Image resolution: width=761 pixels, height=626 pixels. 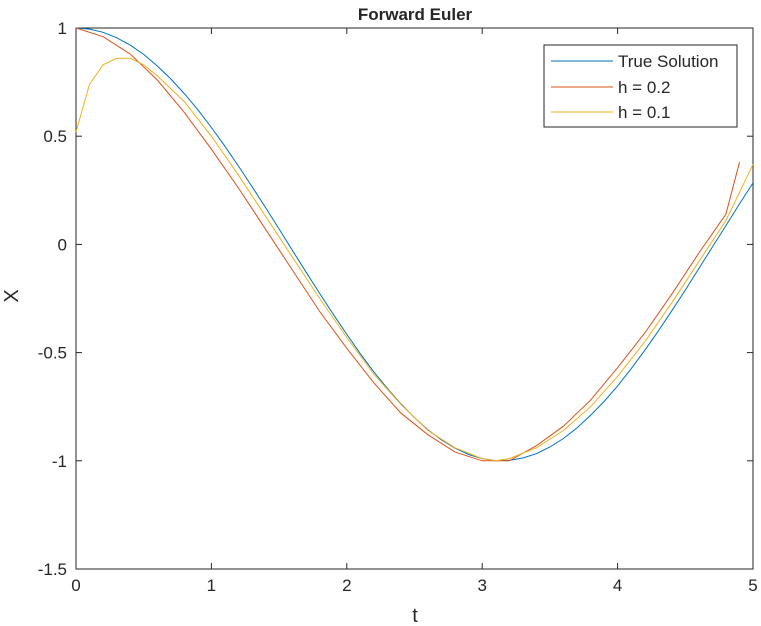 I want to click on legend: True Solution h = 0.2 h = 0.1, so click(x=640, y=86).